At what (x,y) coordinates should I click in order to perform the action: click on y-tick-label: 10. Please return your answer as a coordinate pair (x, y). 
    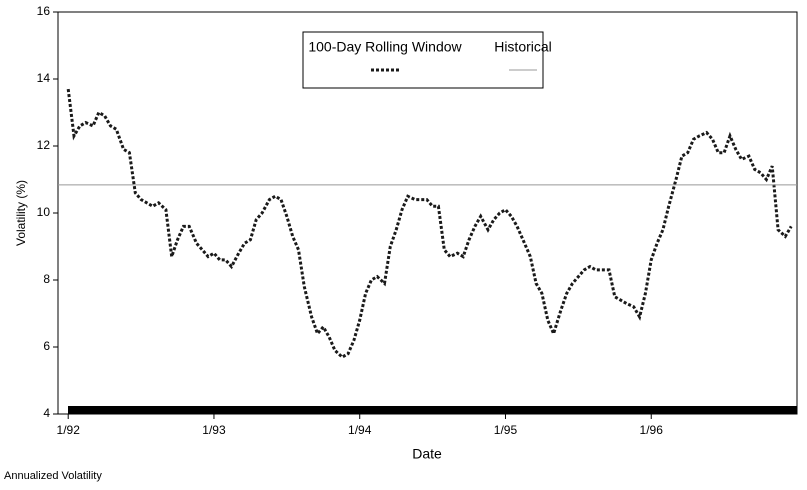
    Looking at the image, I should click on (44, 212).